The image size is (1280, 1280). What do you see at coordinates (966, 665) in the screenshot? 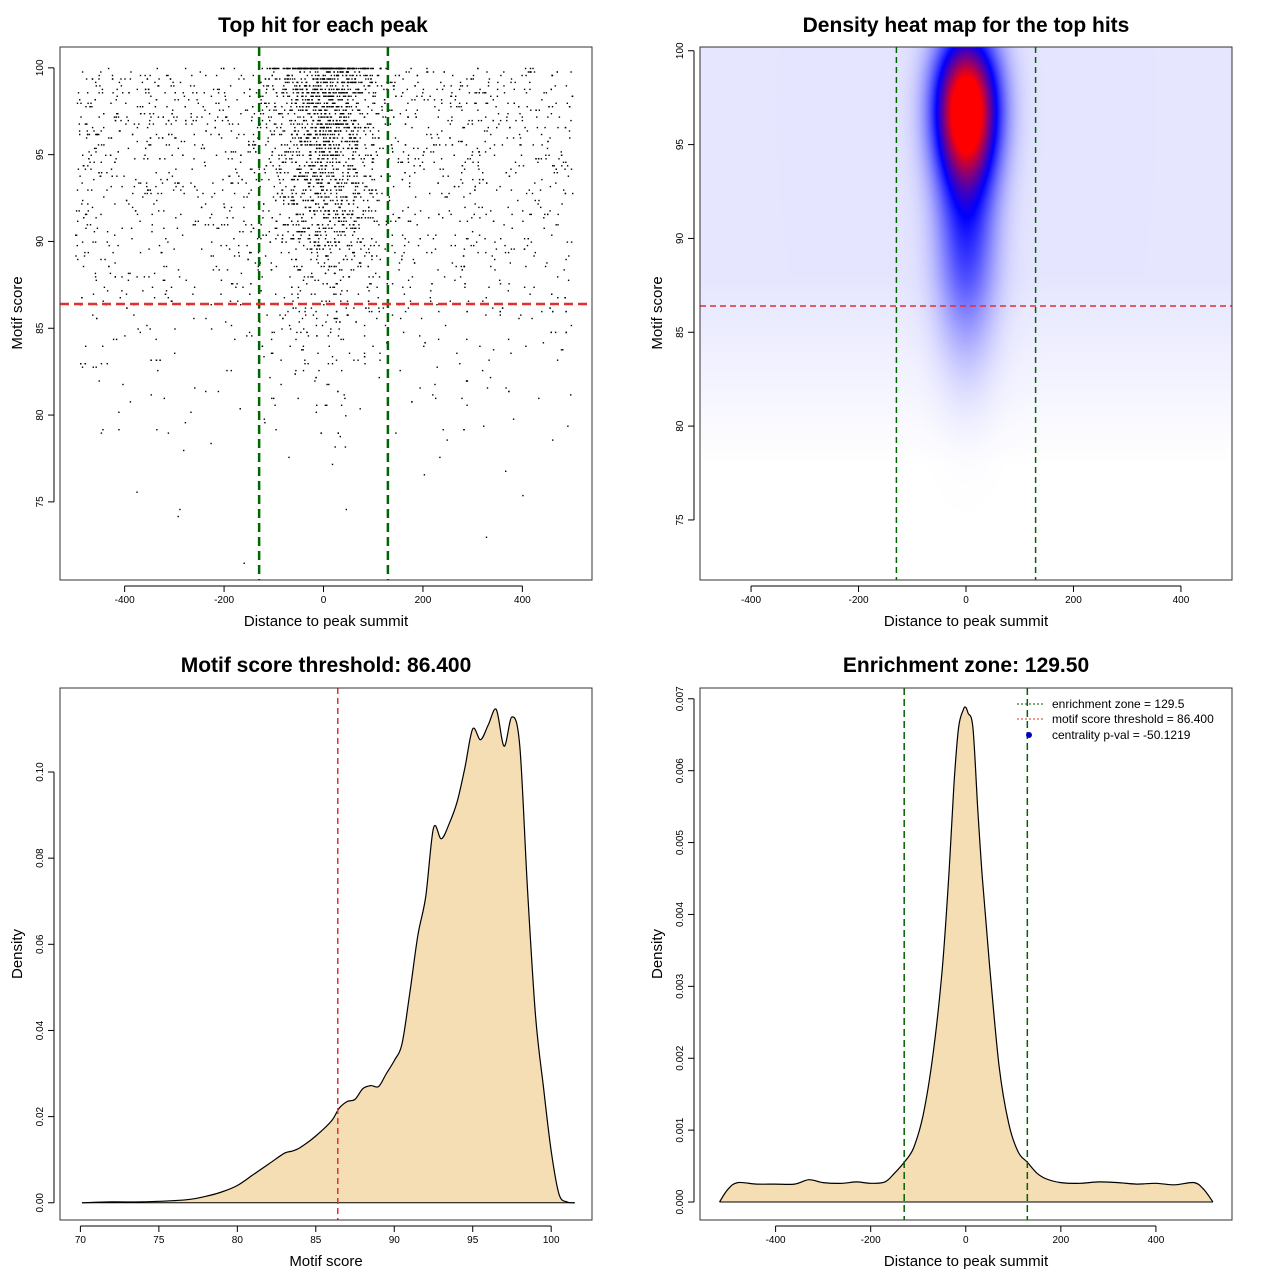
I see `distance-density-title: Enrichment zone: 129.50` at bounding box center [966, 665].